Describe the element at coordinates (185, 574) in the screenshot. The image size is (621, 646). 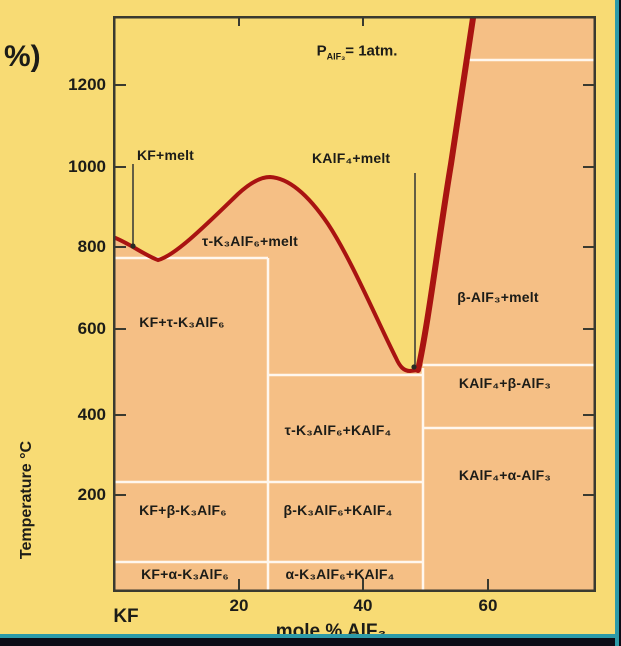
I see `region-label-kf-alpha-k3alf6: KF+α-K₃AlF₆` at that location.